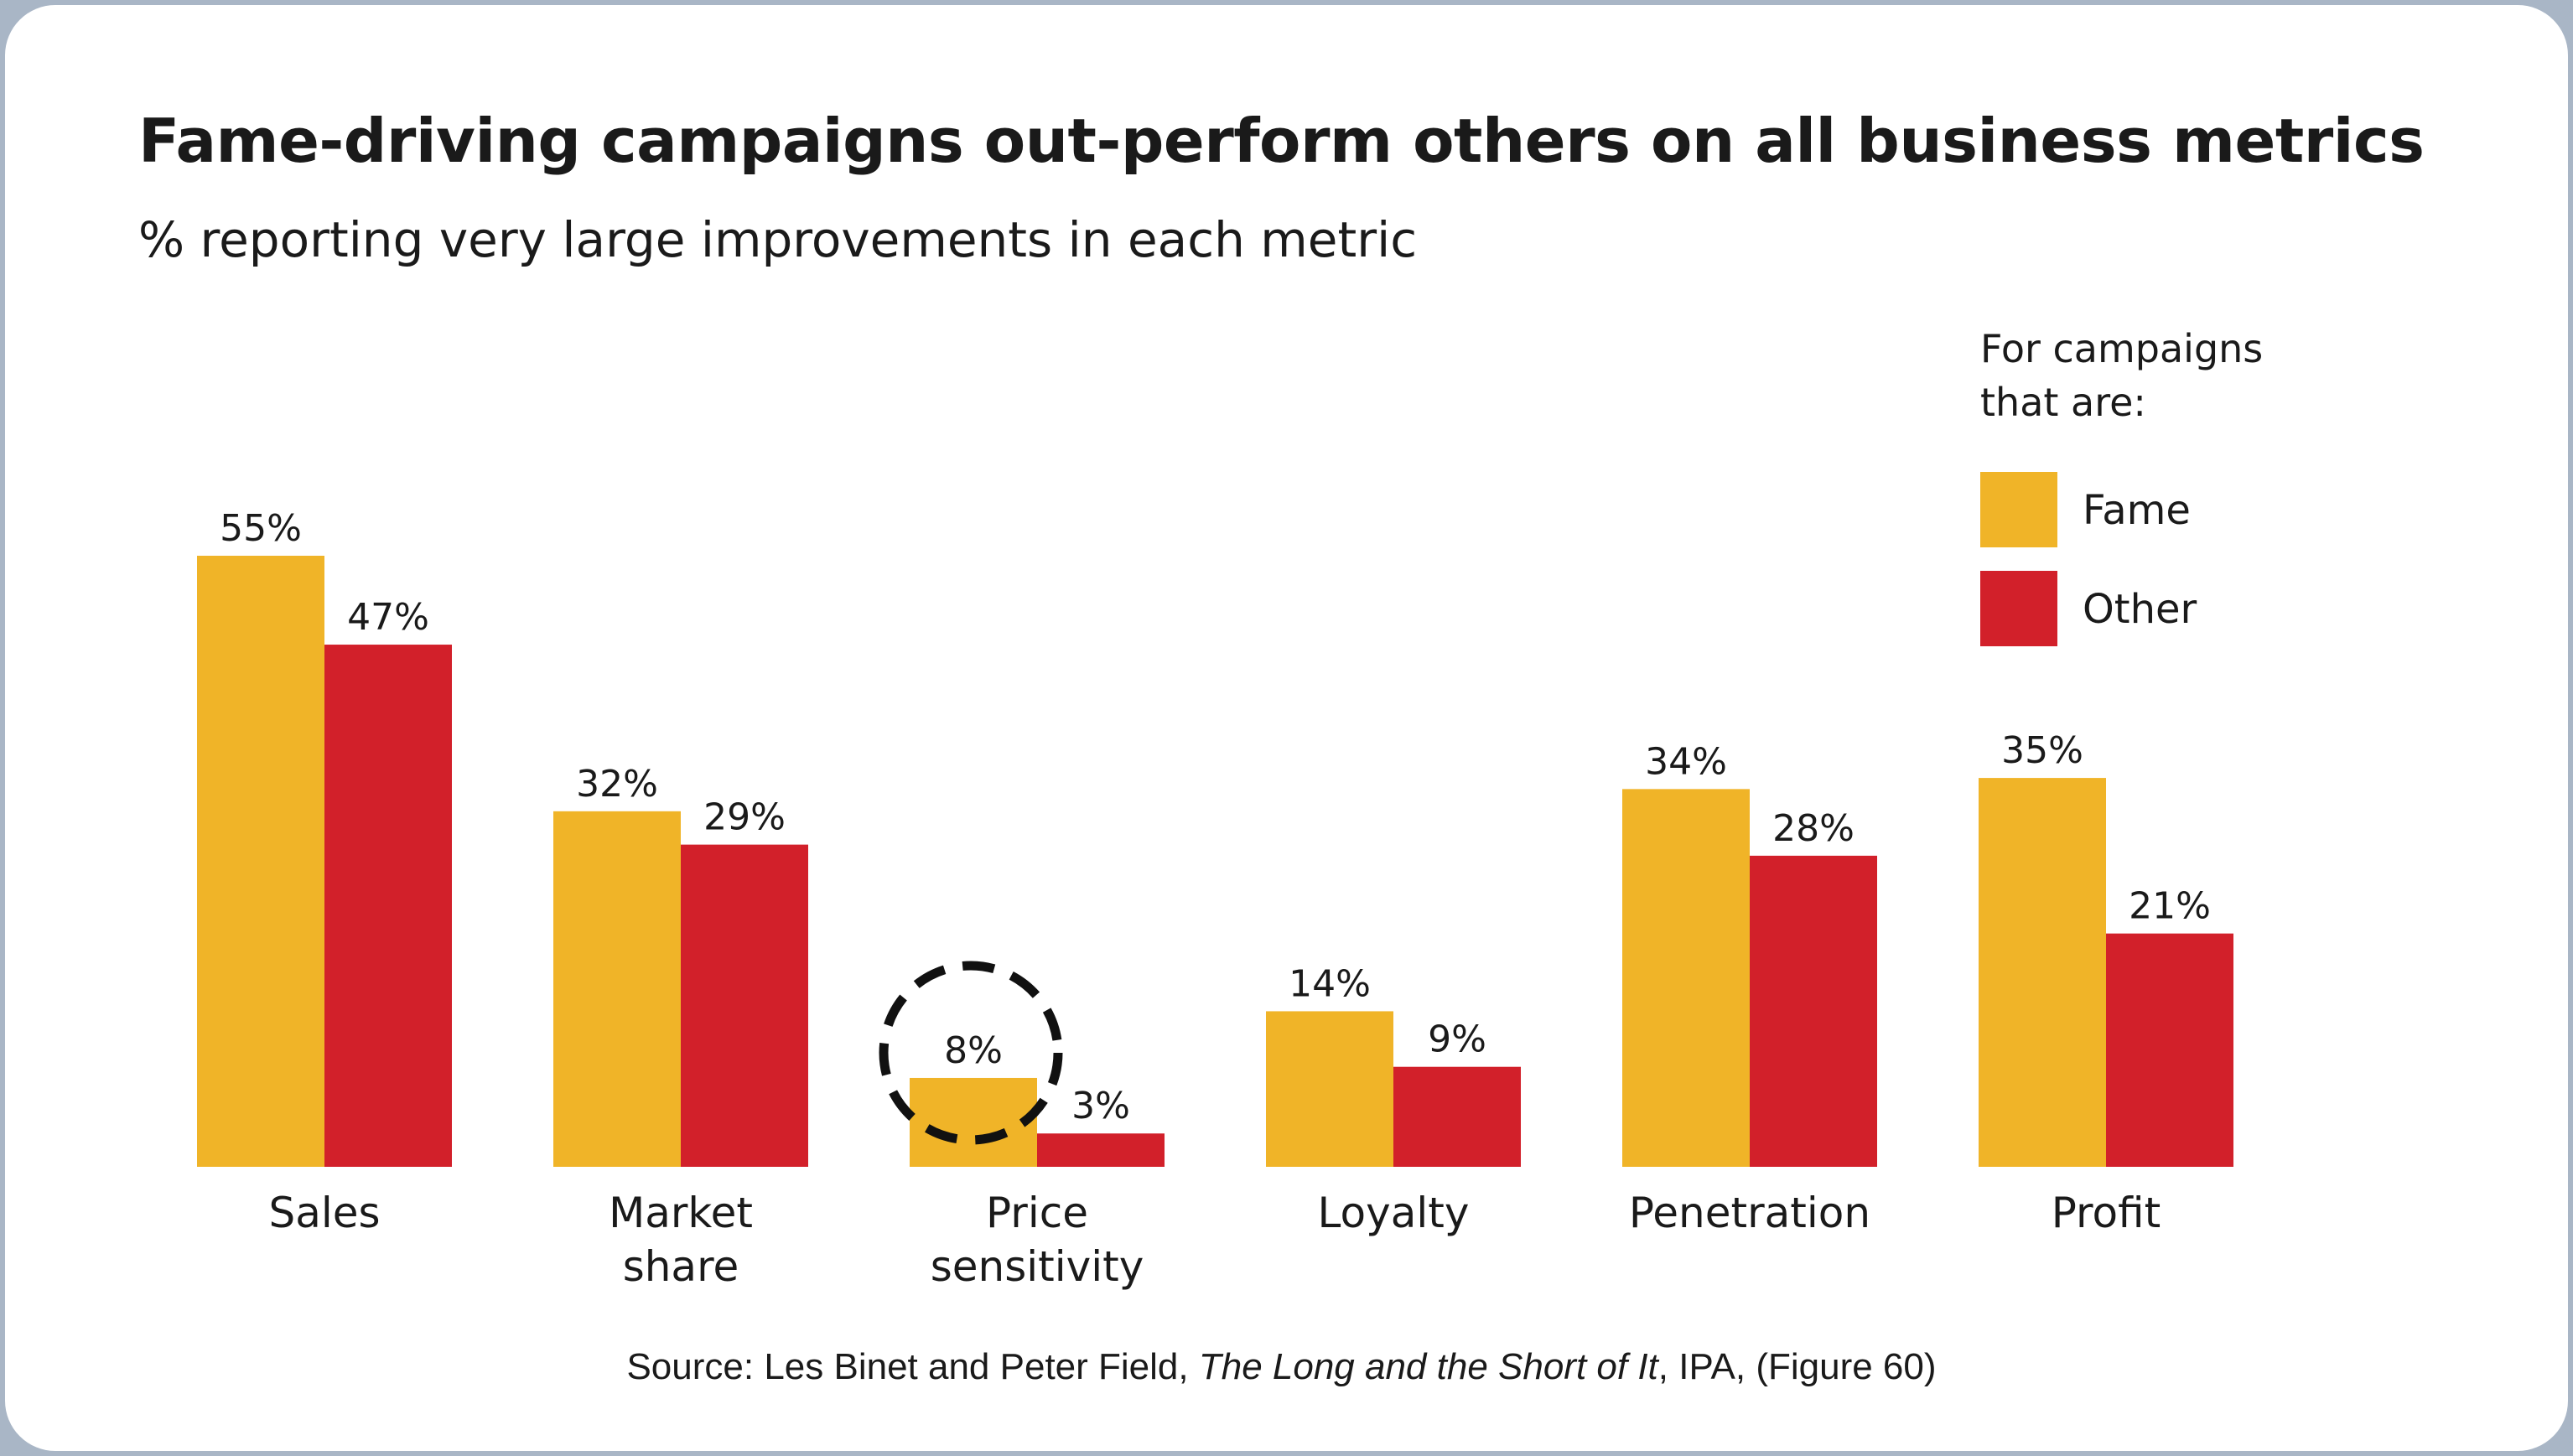 This screenshot has width=2573, height=1456. I want to click on value-label-fame-3: 14%, so click(1330, 984).